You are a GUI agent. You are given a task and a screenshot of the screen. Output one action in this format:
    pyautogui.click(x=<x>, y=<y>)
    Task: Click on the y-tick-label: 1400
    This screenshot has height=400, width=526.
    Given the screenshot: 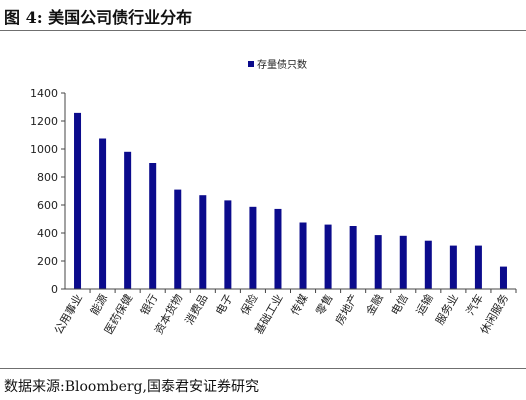 What is the action you would take?
    pyautogui.click(x=44, y=93)
    